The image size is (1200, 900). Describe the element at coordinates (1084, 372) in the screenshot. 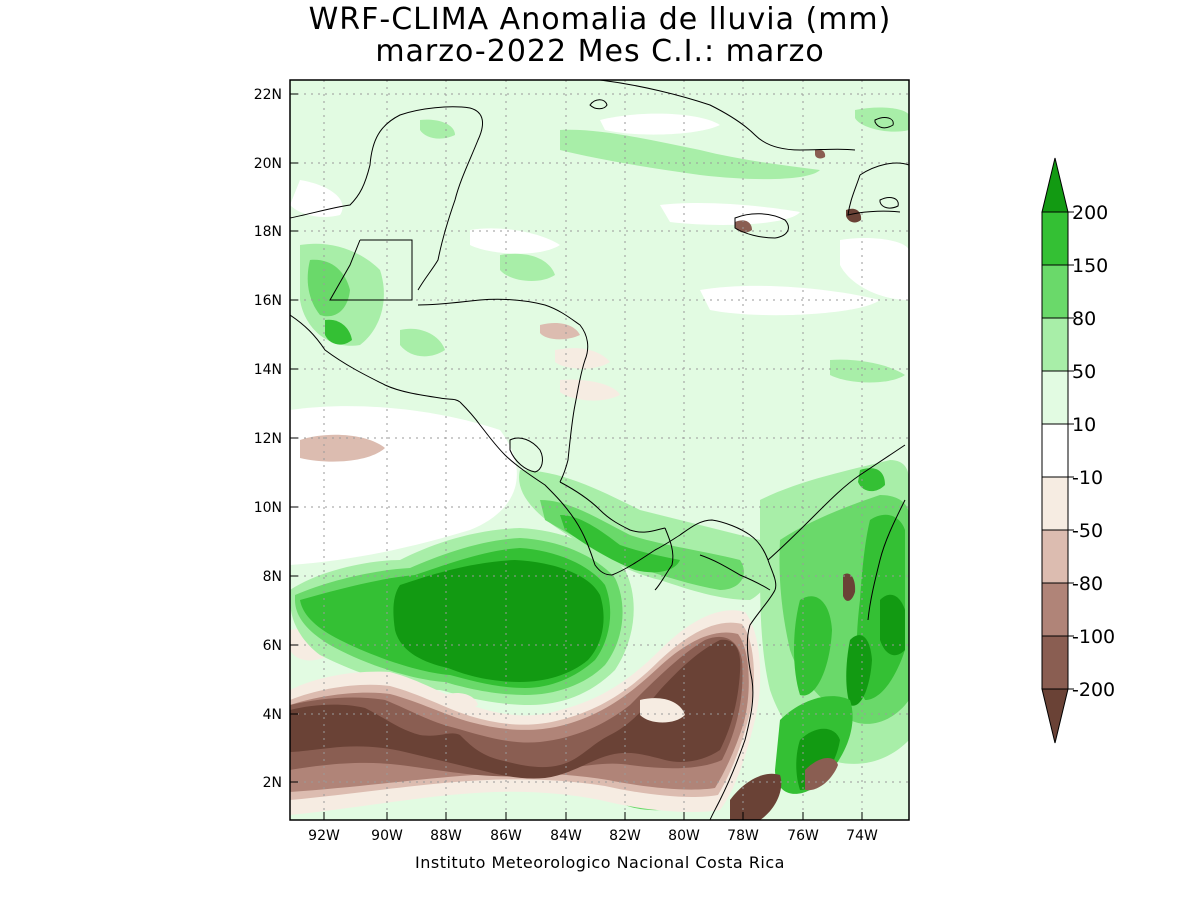

I see `colorbar-label: 50` at that location.